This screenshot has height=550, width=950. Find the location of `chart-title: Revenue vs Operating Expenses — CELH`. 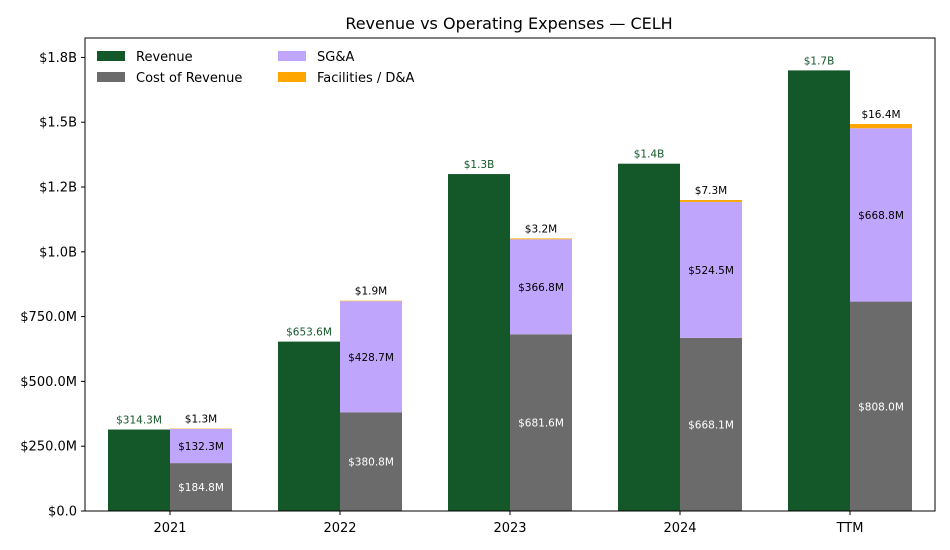

chart-title: Revenue vs Operating Expenses — CELH is located at coordinates (508, 23).